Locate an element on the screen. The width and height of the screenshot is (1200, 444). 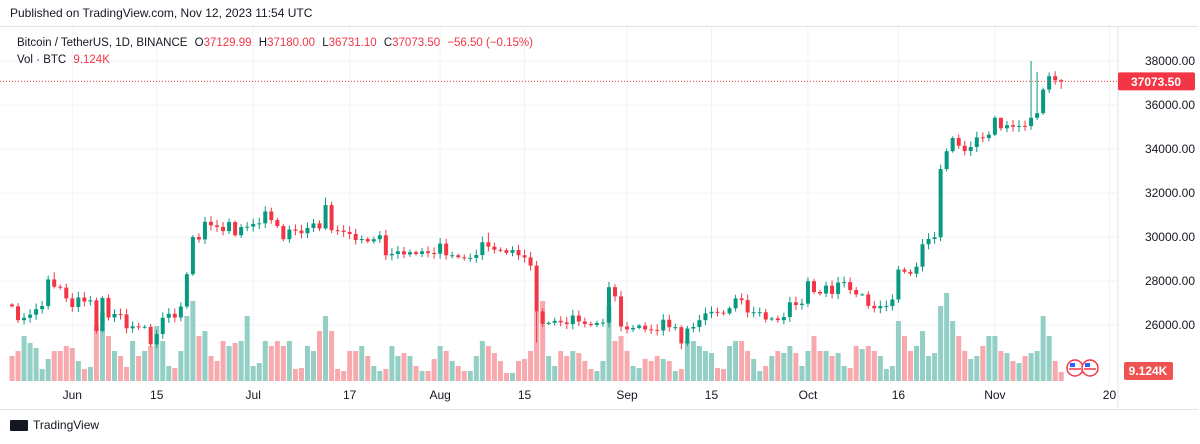
low-label: L is located at coordinates (325, 43).